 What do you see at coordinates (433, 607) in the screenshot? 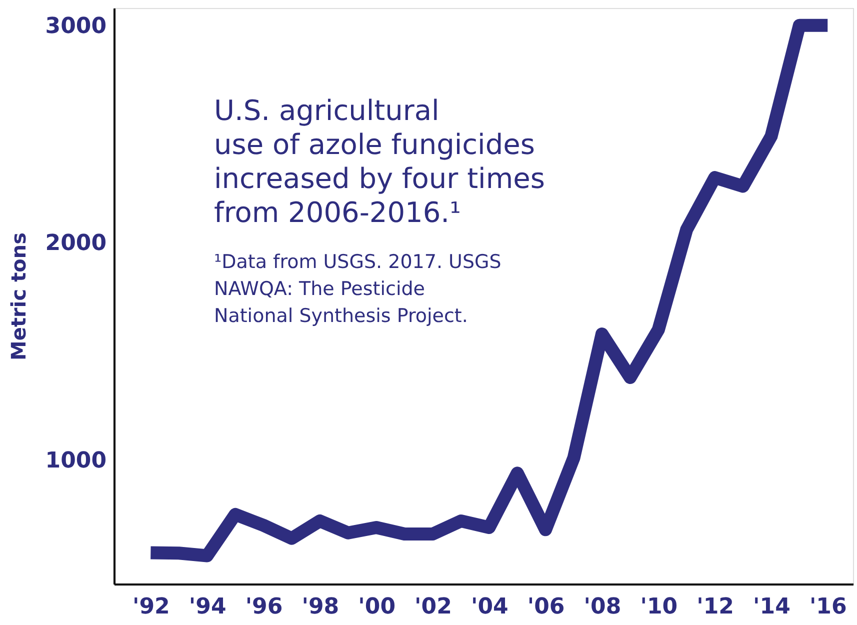
I see `x-tick-label: '02` at bounding box center [433, 607].